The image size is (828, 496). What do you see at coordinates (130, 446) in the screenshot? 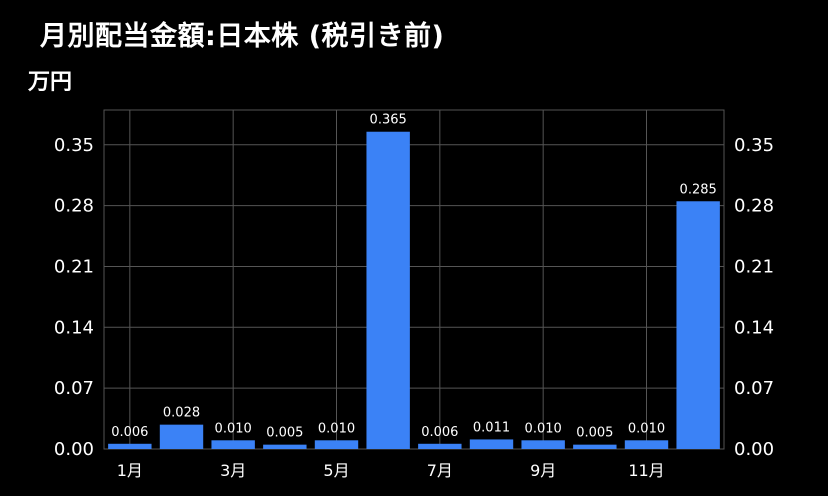
I see `bar-1月` at bounding box center [130, 446].